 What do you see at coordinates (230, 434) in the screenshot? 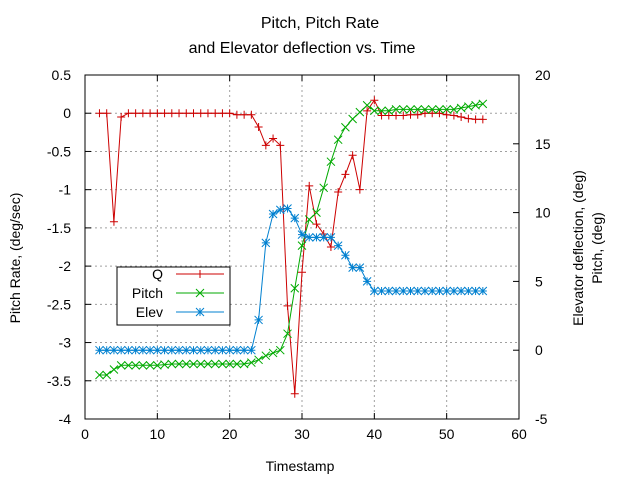
I see `x-tick-label: 20` at bounding box center [230, 434].